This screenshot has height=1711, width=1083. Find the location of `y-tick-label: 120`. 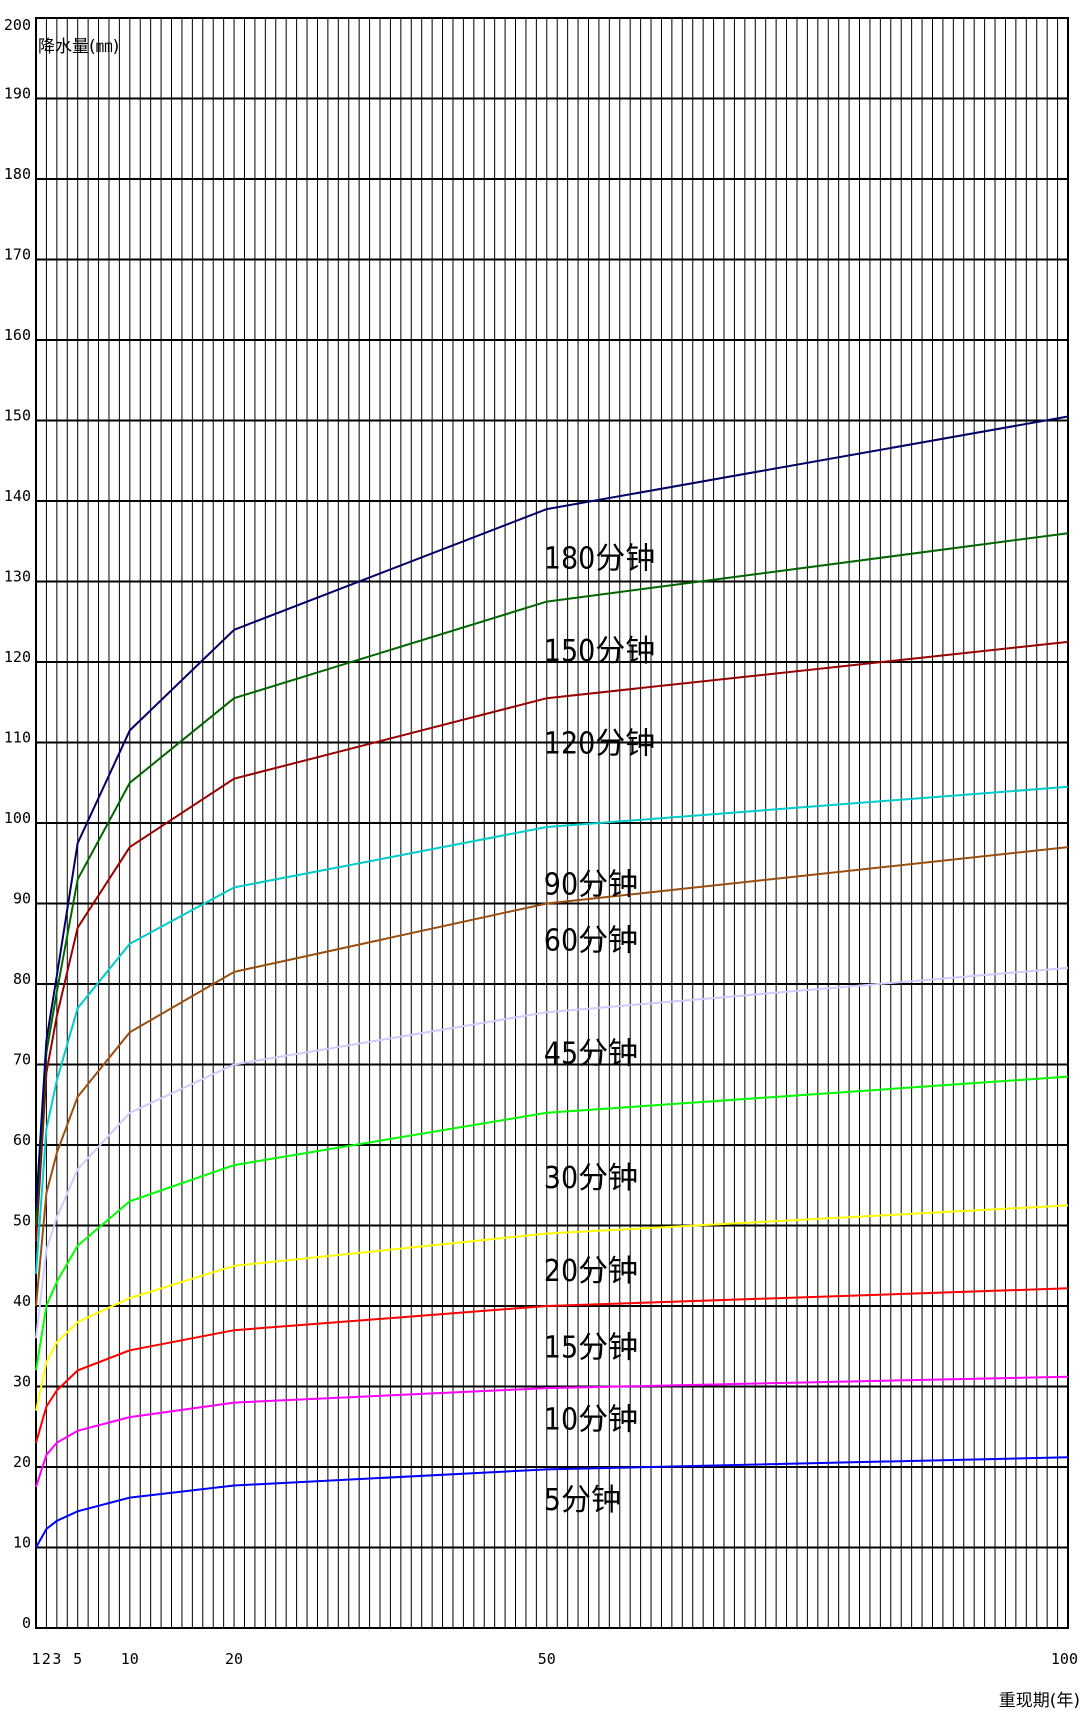

y-tick-label: 120 is located at coordinates (17, 657).